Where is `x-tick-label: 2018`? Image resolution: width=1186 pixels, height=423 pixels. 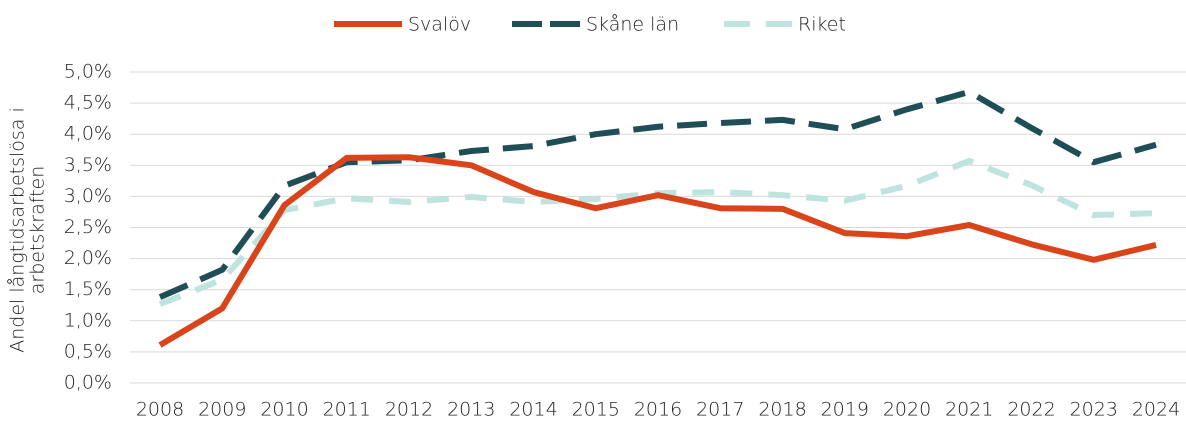 x-tick-label: 2018 is located at coordinates (782, 410).